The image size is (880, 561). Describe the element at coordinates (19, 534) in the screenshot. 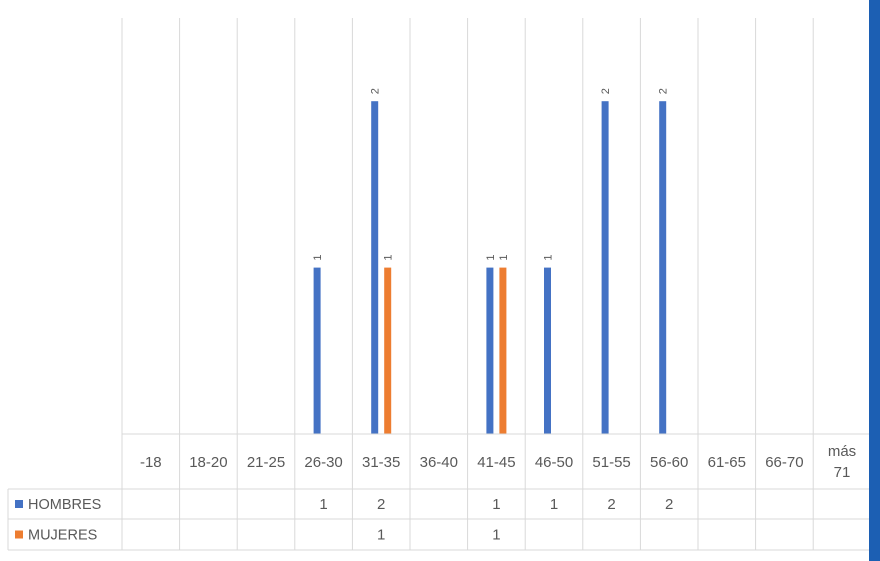

I see `legend-key-mujeres` at that location.